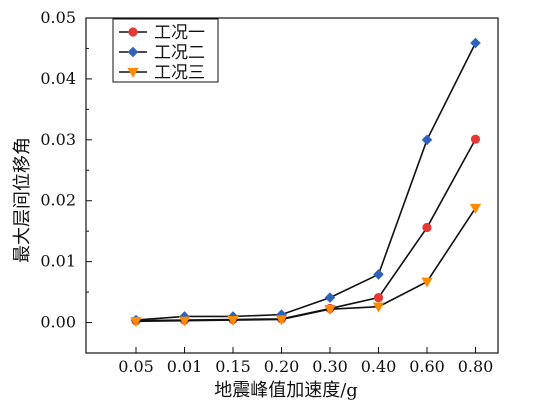  I want to click on legend-item-3: 工况三, so click(162, 73).